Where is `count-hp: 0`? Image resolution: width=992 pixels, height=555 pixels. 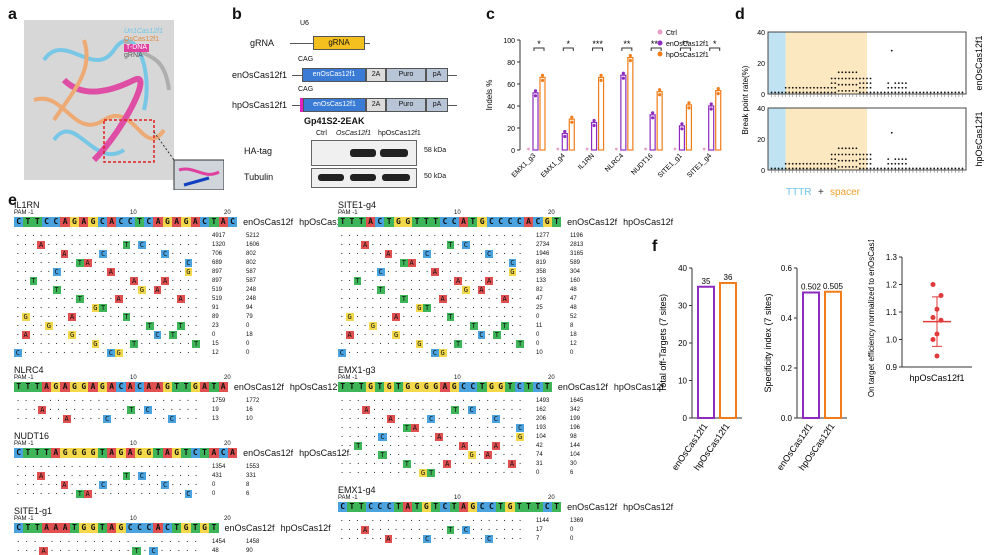
count-hp: 0 is located at coordinates (248, 343).